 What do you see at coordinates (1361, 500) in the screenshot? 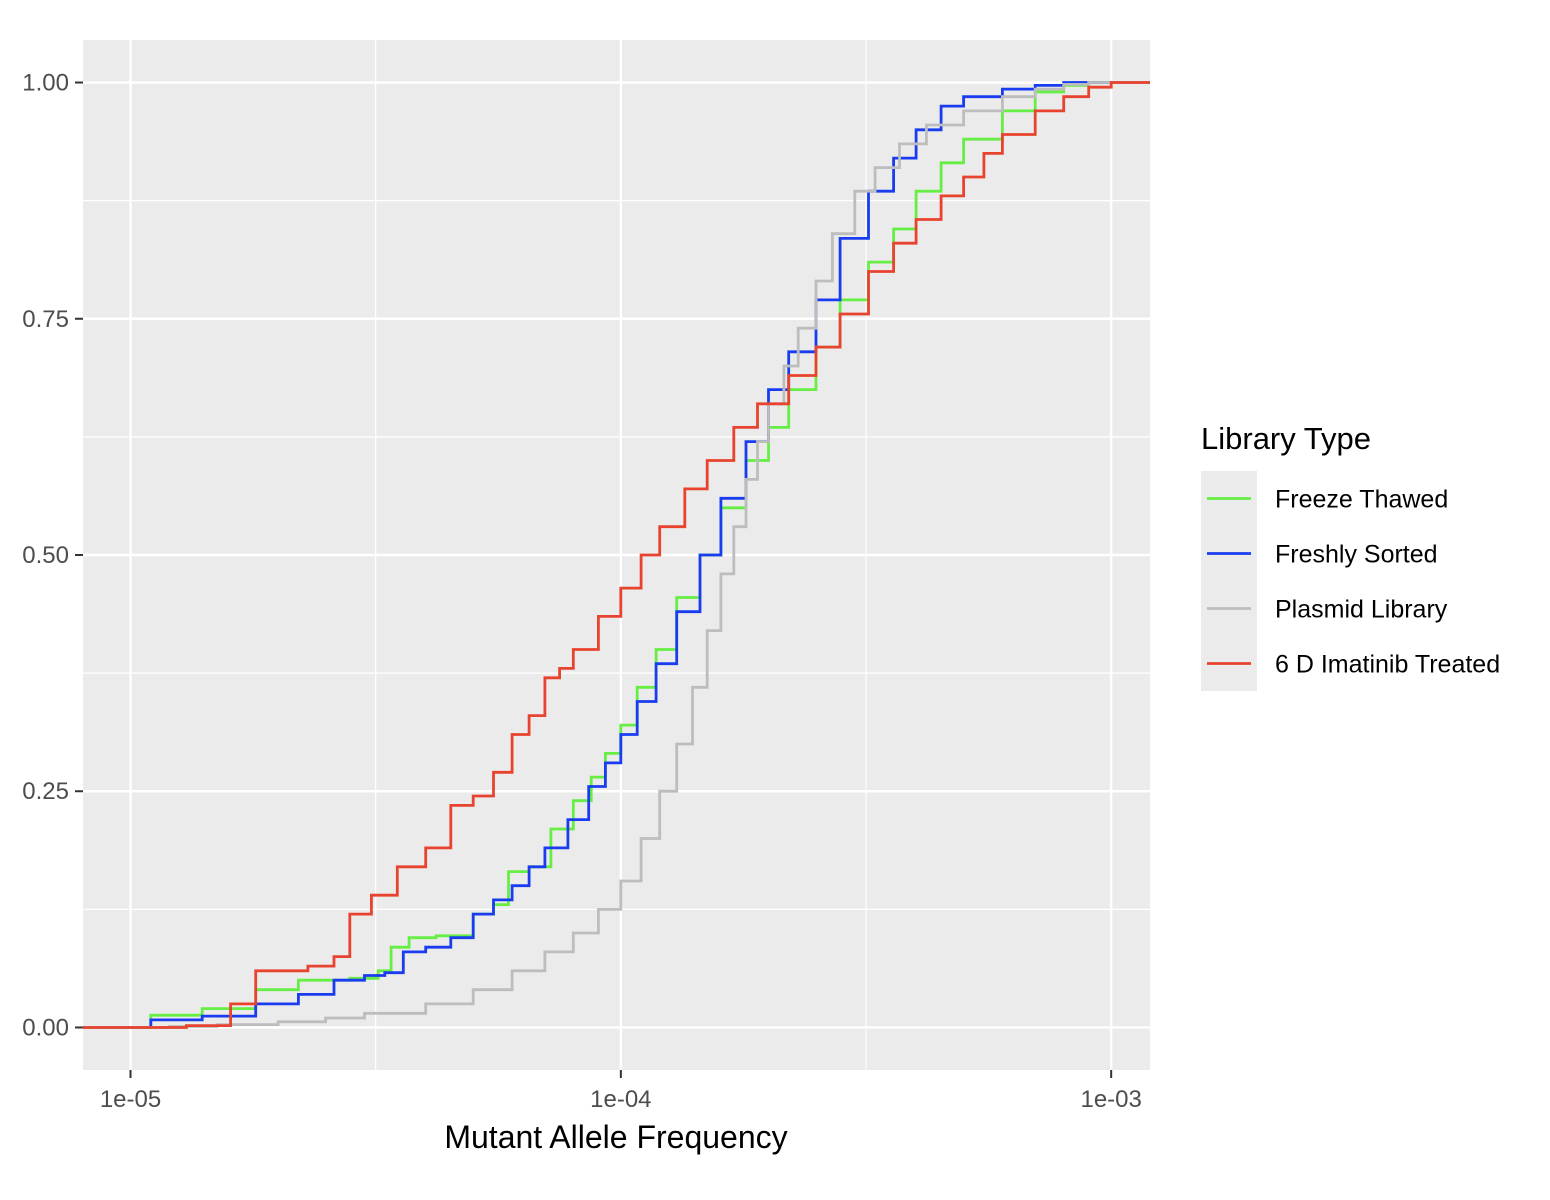
I see `legend-label-freeze-thawed: Freeze Thawed` at bounding box center [1361, 500].